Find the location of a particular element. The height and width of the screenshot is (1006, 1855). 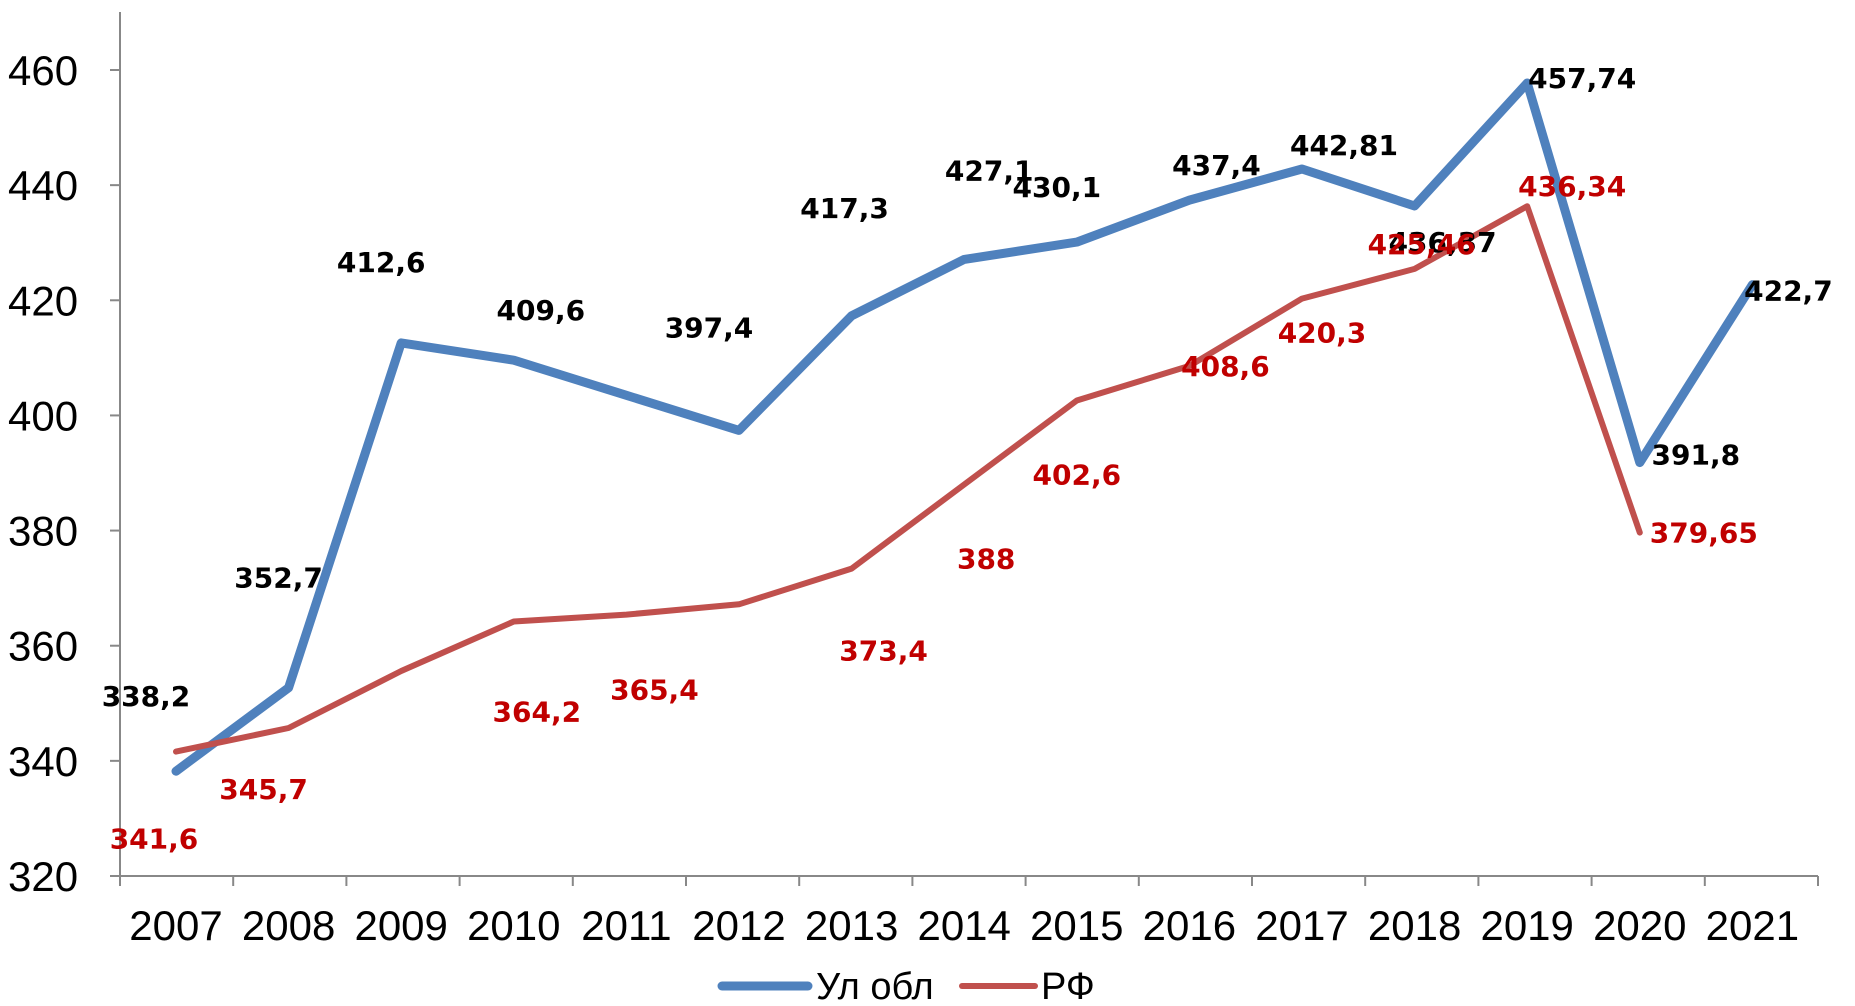

data-label-ul-obl: 442,81 is located at coordinates (1344, 145).